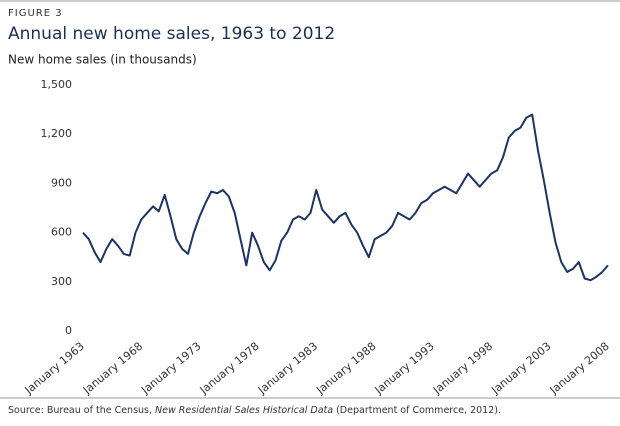 Image resolution: width=620 pixels, height=426 pixels. I want to click on x-tick-label: January 1998, so click(462, 369).